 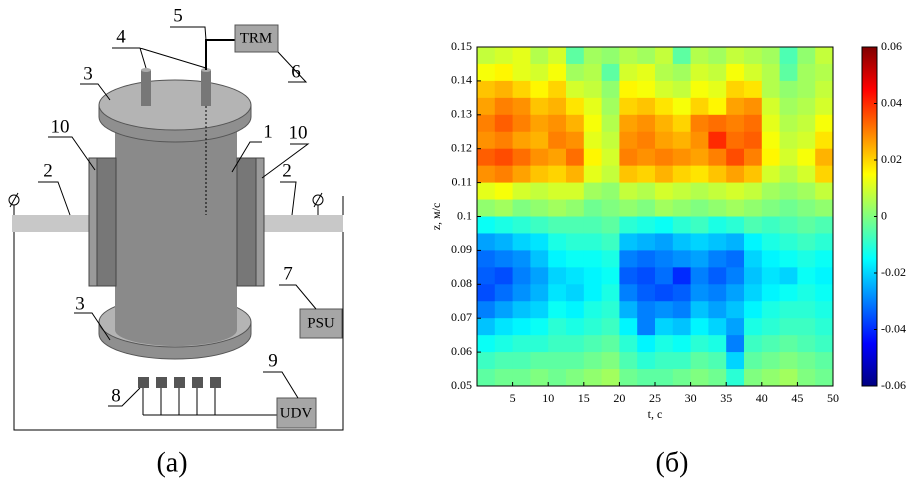 I want to click on top-flange-top, so click(x=175, y=105).